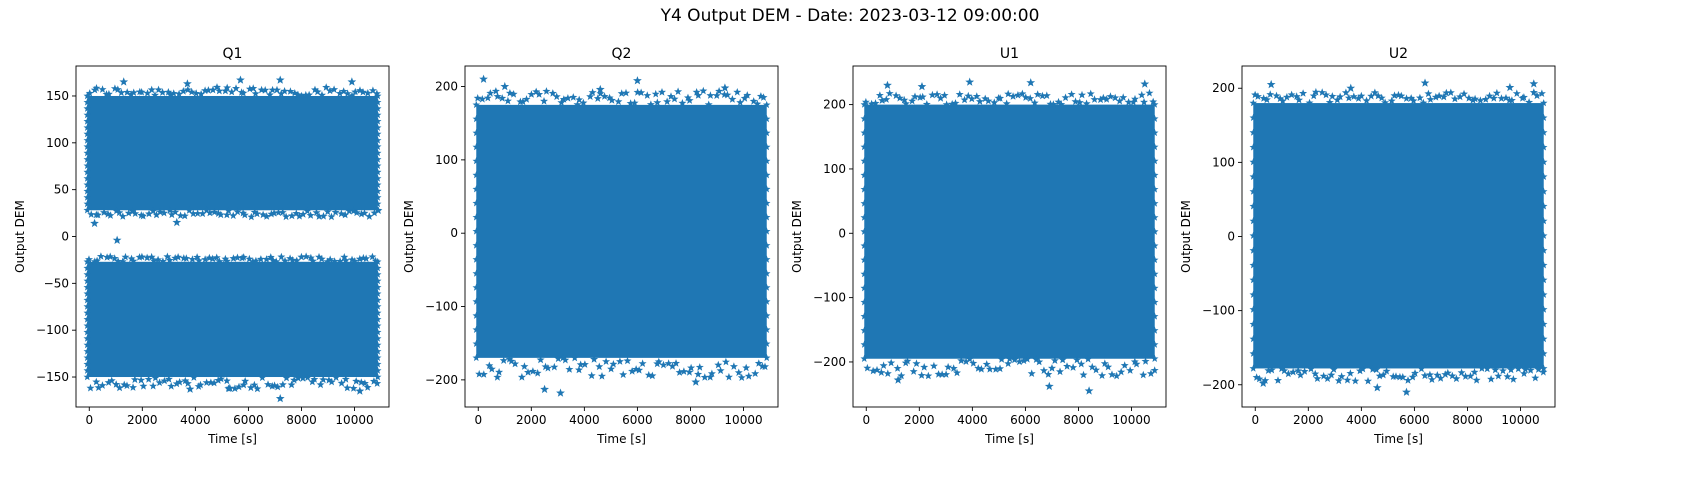 This screenshot has height=500, width=1700. I want to click on y-tick-label: 50, so click(61, 190).